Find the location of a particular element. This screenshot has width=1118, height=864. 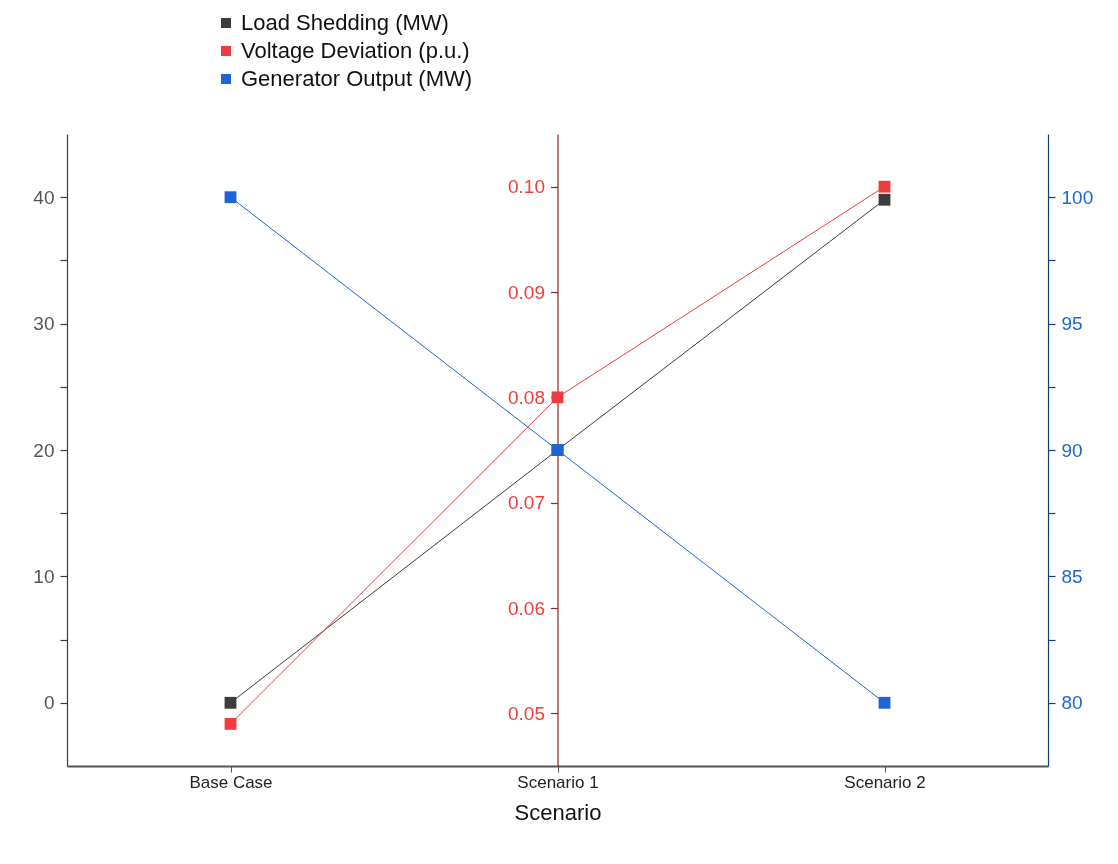

y2-tick-label: 0.05 is located at coordinates (526, 713).